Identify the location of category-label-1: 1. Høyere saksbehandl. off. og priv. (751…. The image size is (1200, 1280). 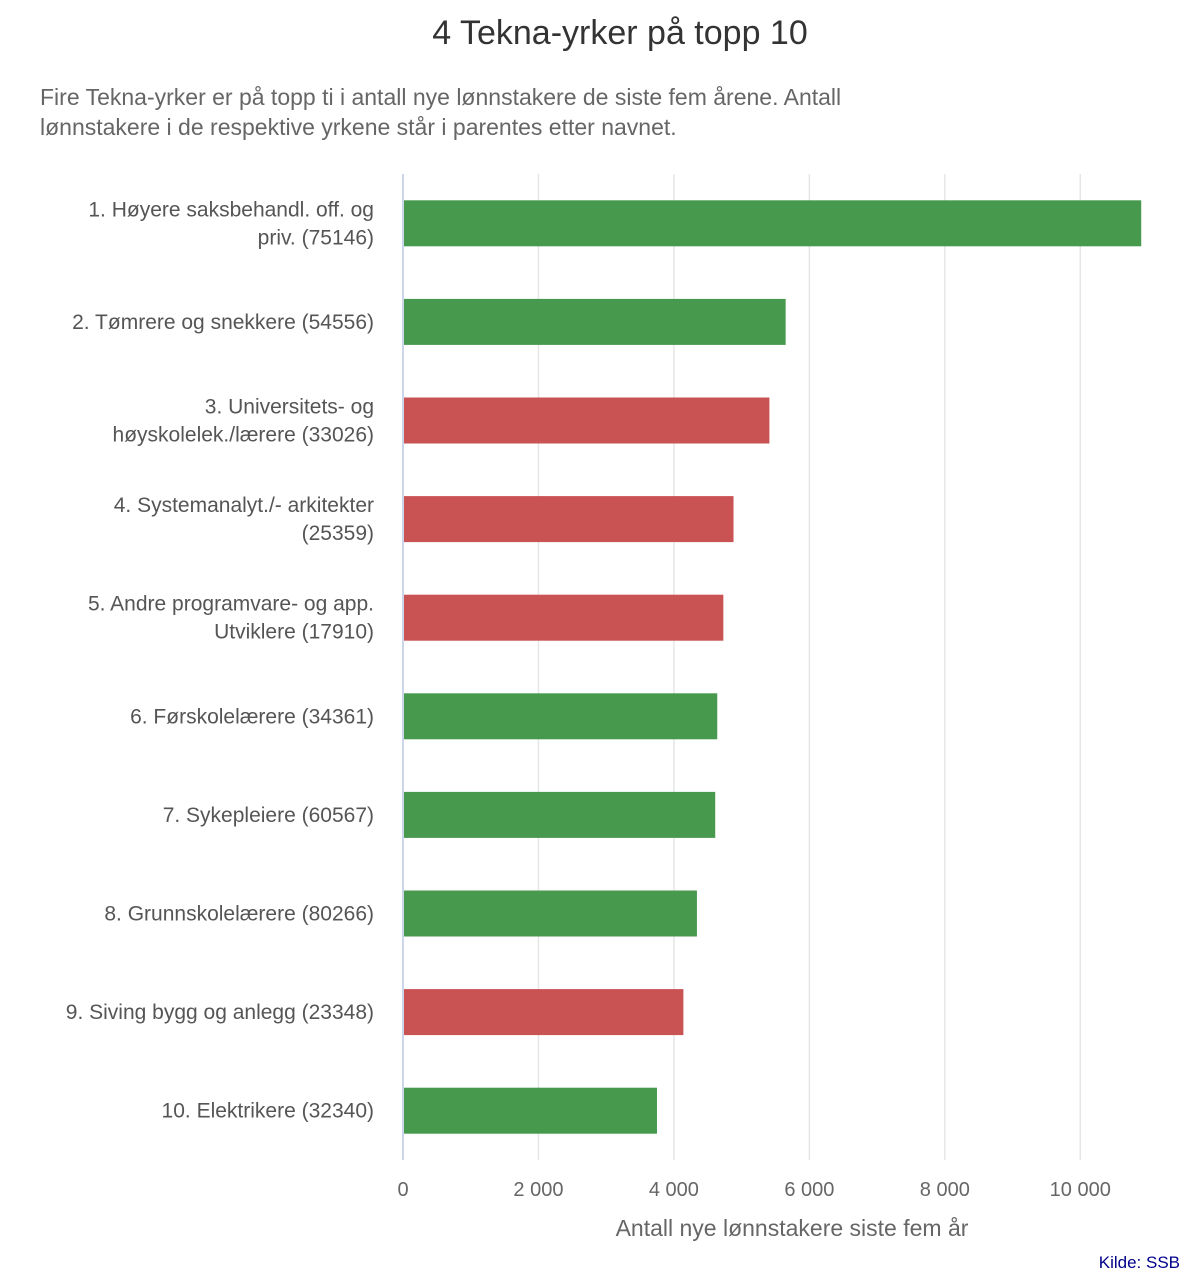
(231, 223).